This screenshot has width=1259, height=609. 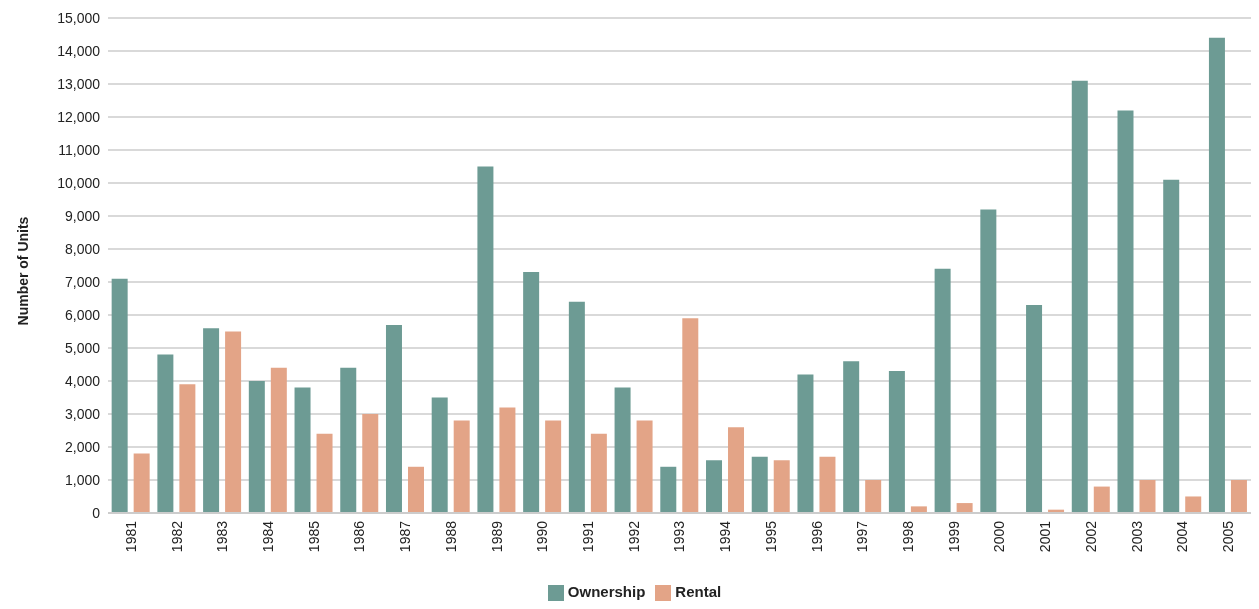 What do you see at coordinates (999, 536) in the screenshot?
I see `x-tick-label: 2000` at bounding box center [999, 536].